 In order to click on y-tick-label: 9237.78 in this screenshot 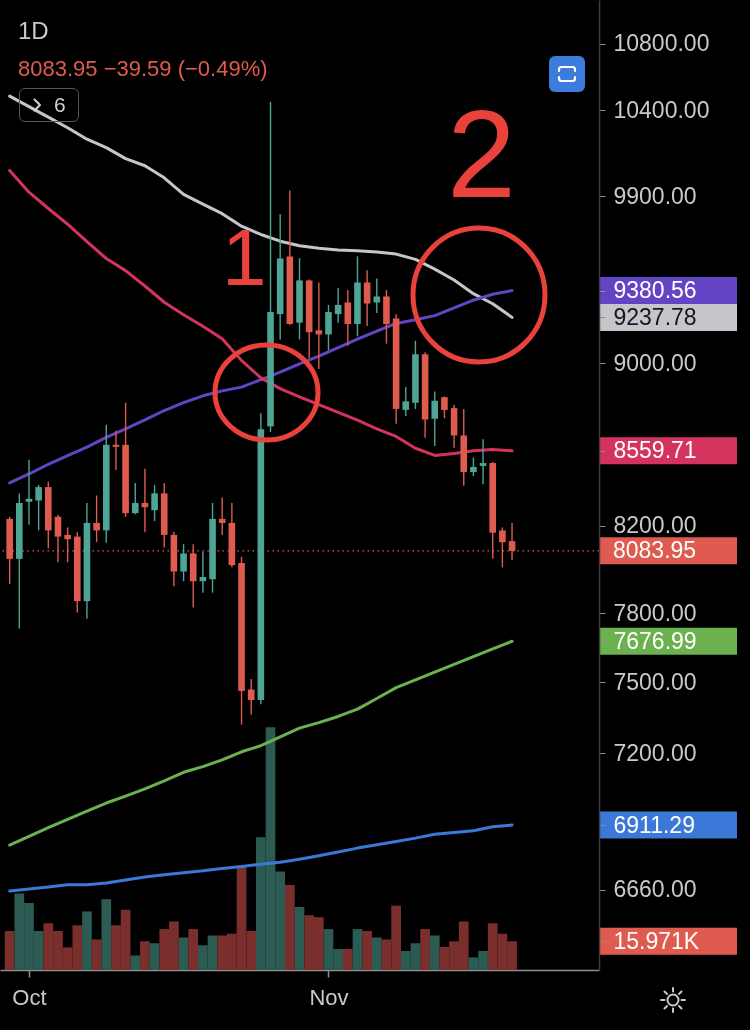, I will do `click(655, 316)`.